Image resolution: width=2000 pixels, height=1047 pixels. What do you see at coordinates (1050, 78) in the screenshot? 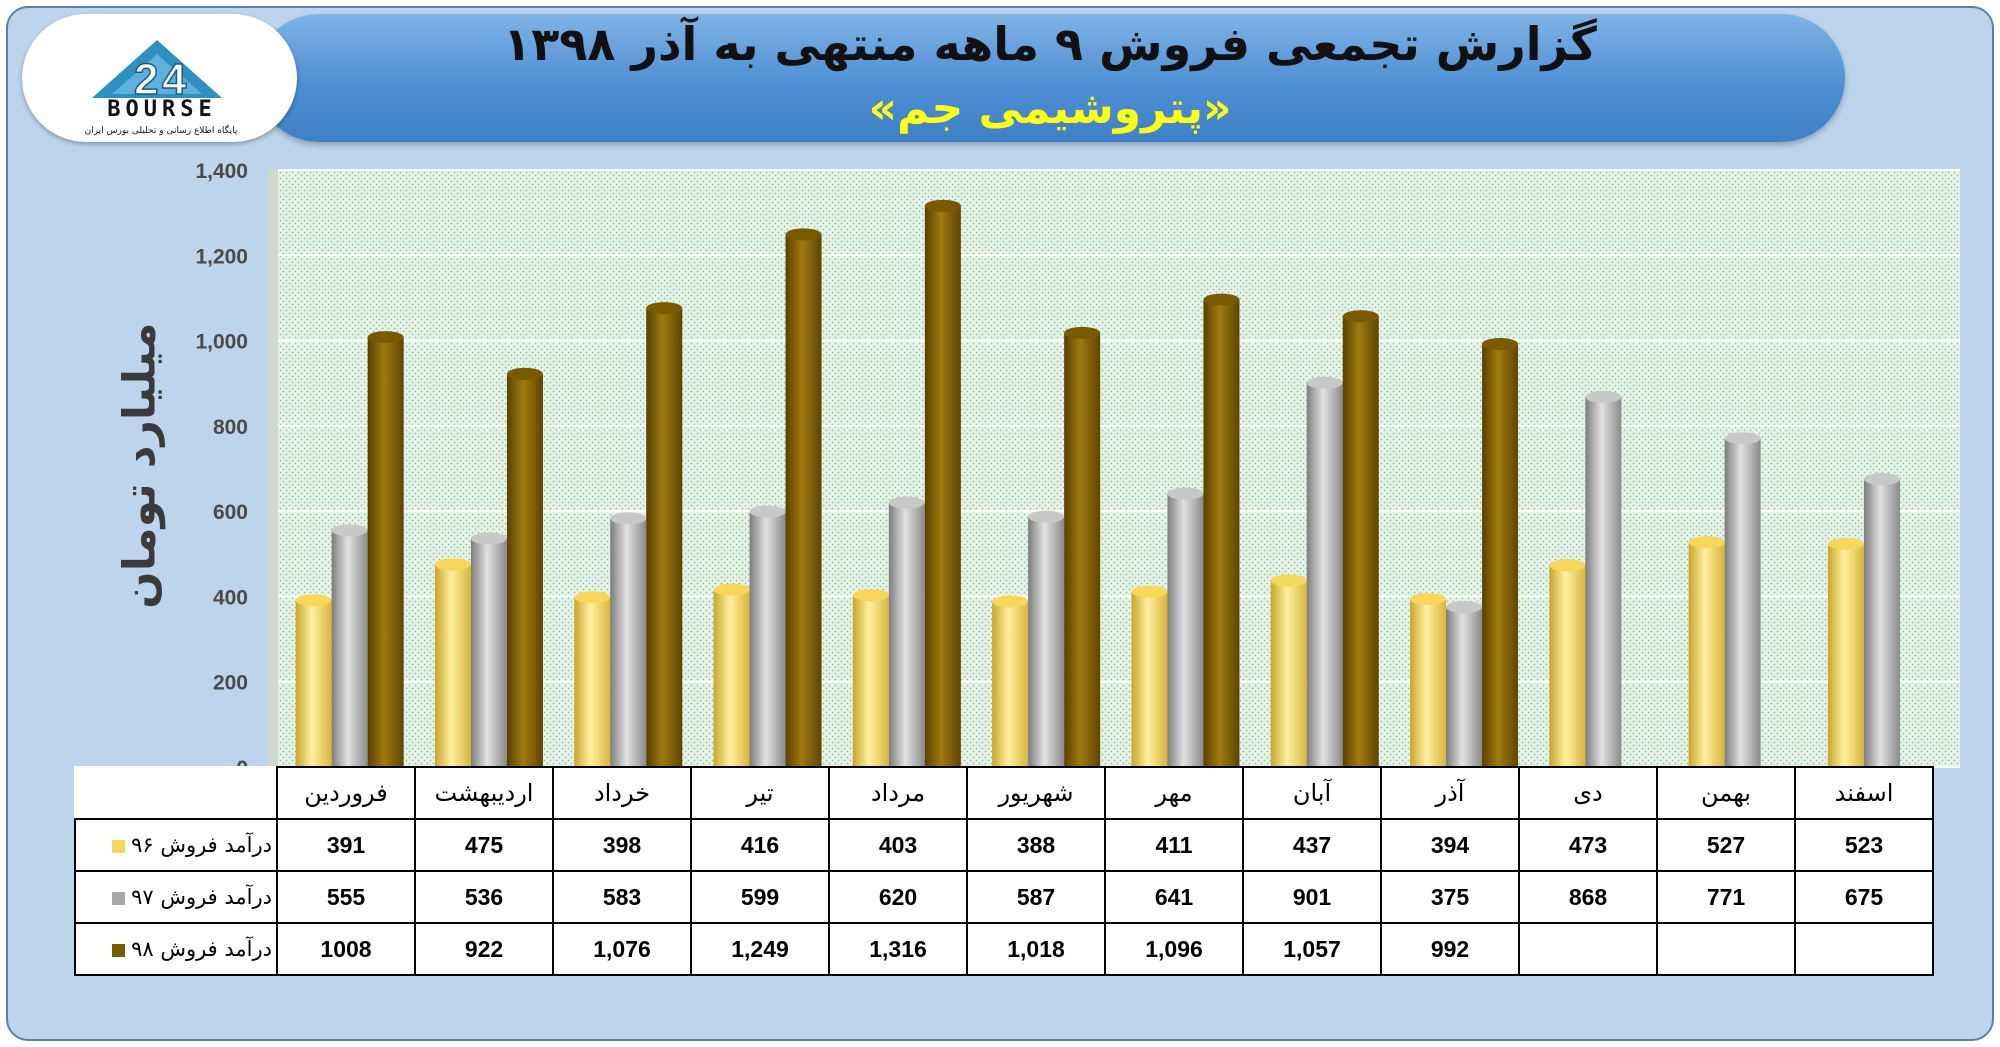
I see `title-banner` at bounding box center [1050, 78].